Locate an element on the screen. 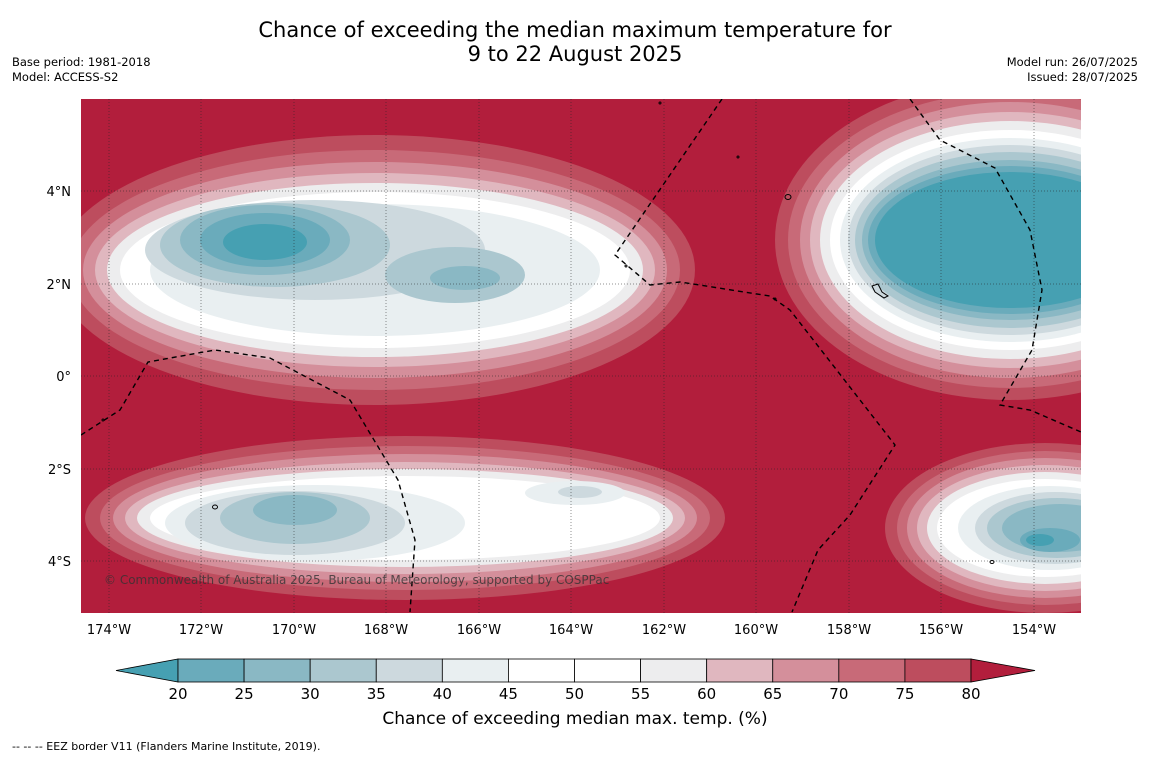 The width and height of the screenshot is (1150, 758). y-tick-label: 4°S is located at coordinates (59, 562).